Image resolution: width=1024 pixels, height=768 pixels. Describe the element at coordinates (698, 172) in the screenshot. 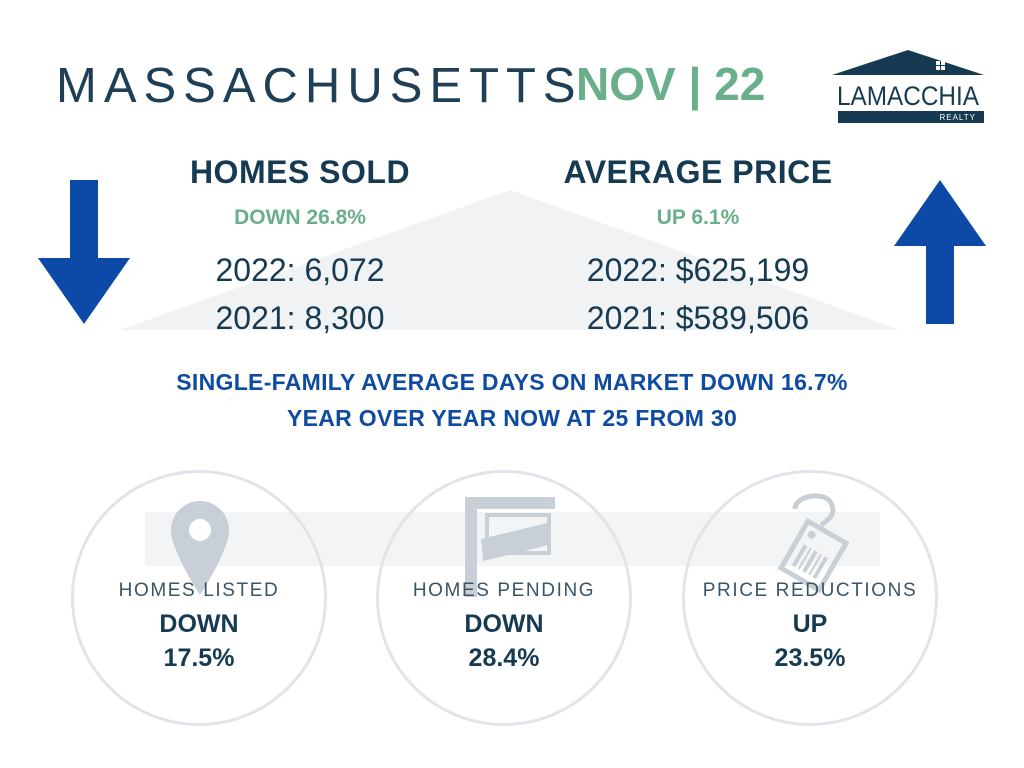

I see `average-price-heading: AVERAGE PRICE` at that location.